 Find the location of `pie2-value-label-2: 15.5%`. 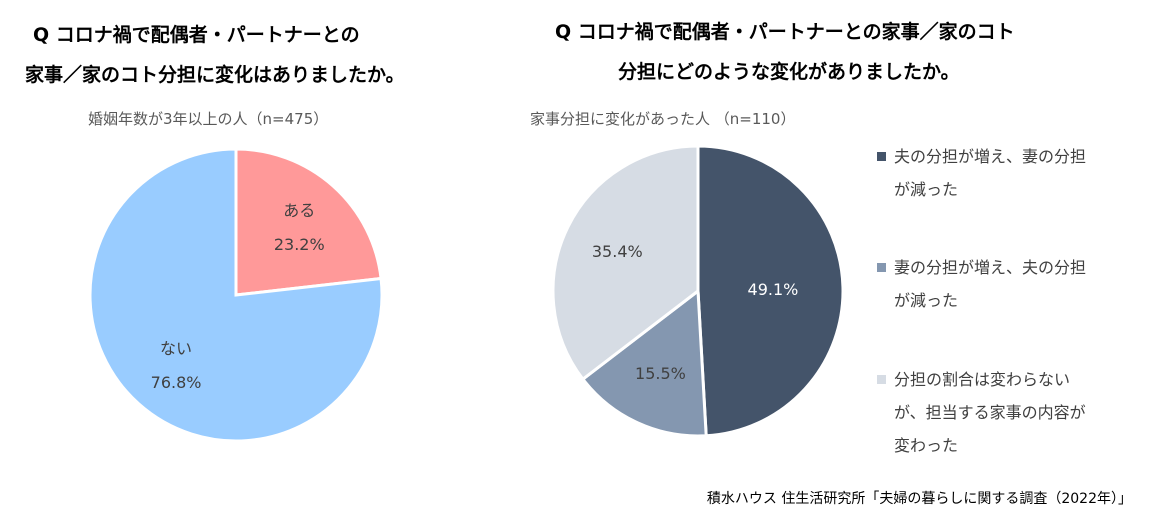

pie2-value-label-2: 15.5% is located at coordinates (660, 373).